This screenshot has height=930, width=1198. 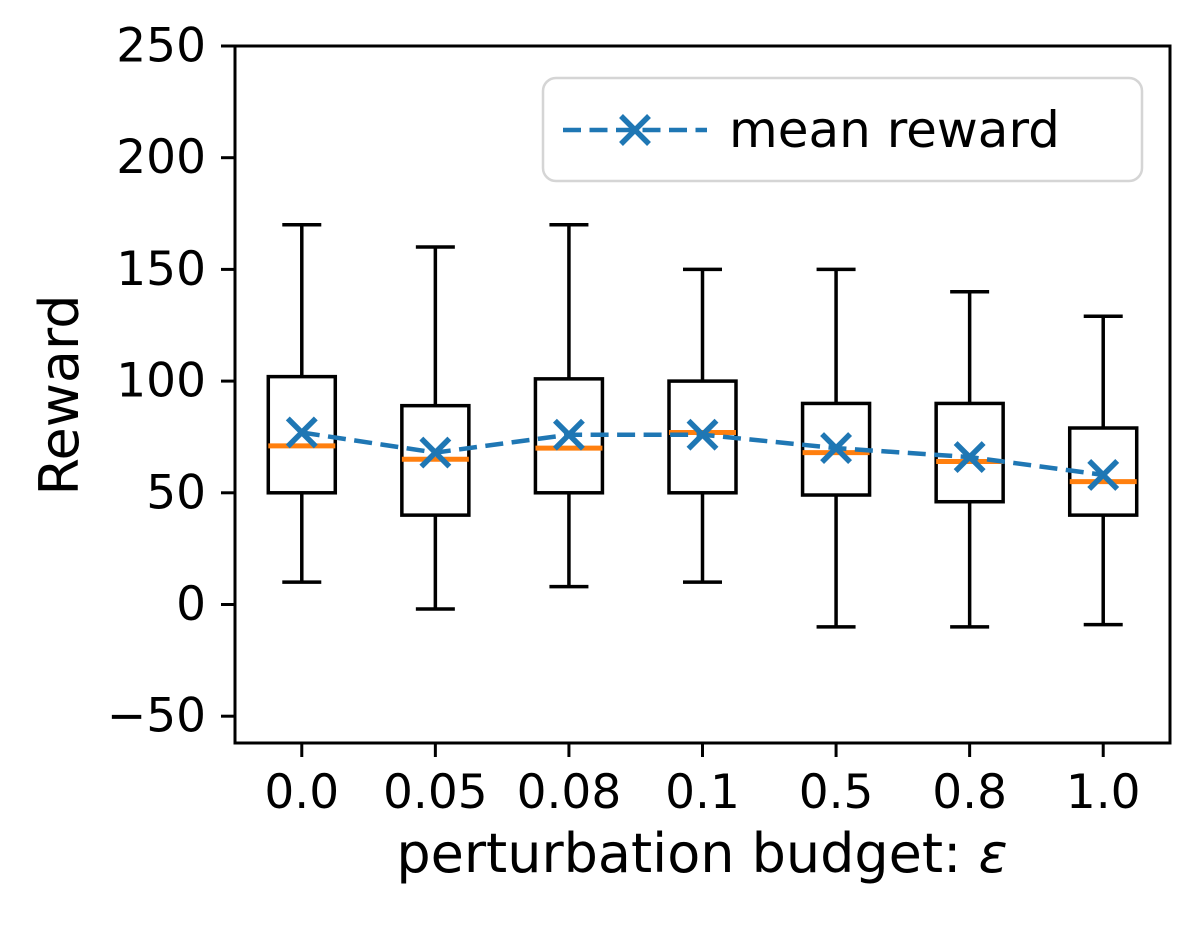 I want to click on x-tick-label: 1.0, so click(x=1103, y=792).